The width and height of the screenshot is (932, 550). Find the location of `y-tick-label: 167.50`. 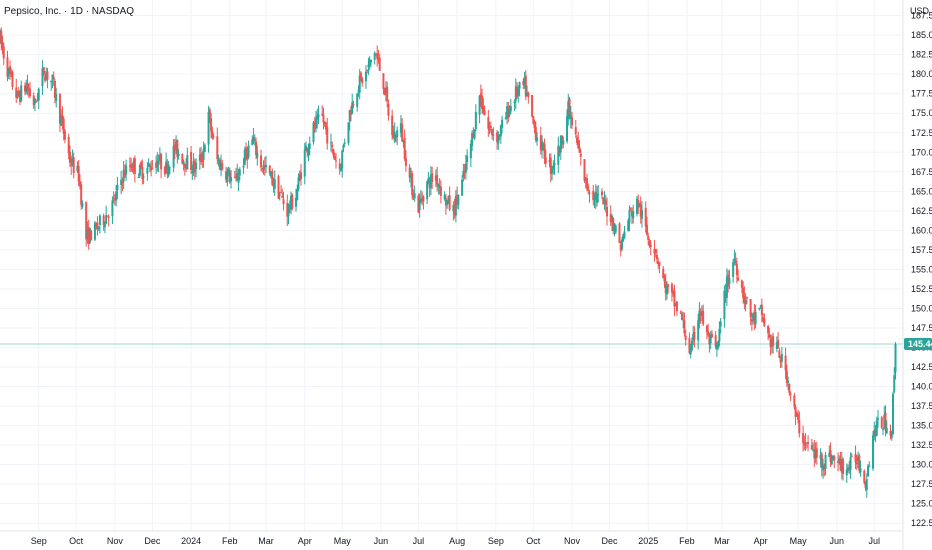

y-tick-label: 167.50 is located at coordinates (921, 172).